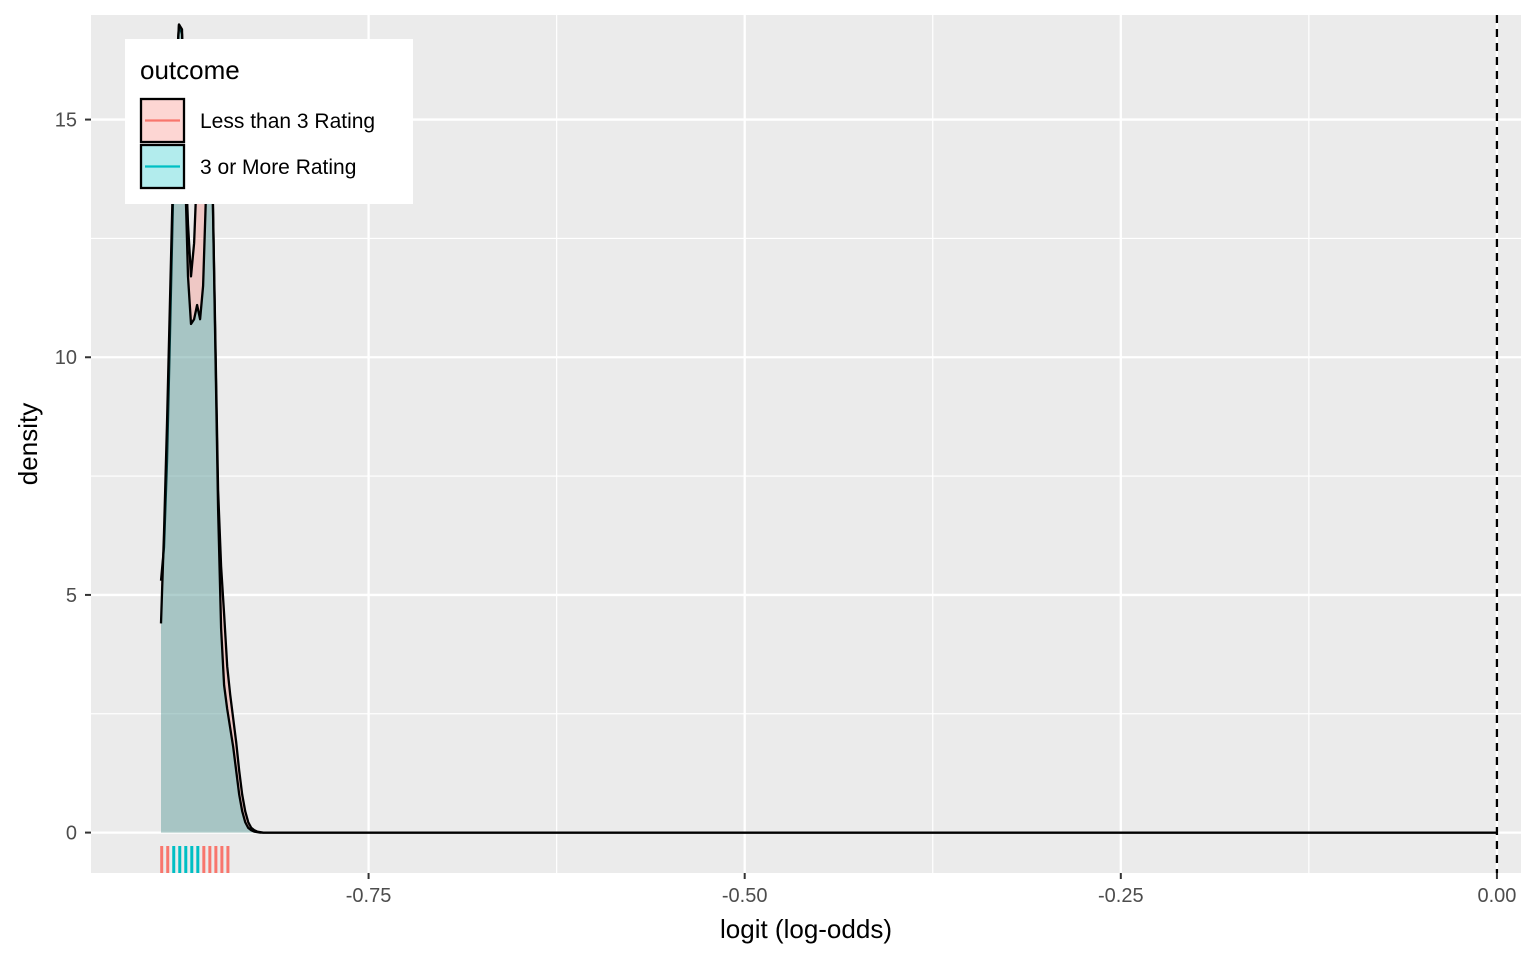 Image resolution: width=1536 pixels, height=960 pixels. I want to click on rug-marks, so click(195, 859).